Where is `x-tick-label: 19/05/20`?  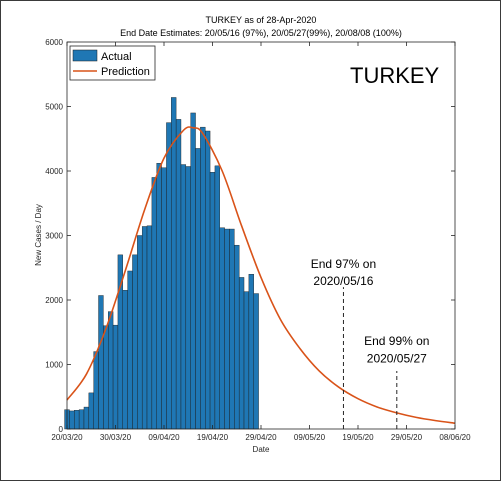 x-tick-label: 19/05/20 is located at coordinates (358, 437).